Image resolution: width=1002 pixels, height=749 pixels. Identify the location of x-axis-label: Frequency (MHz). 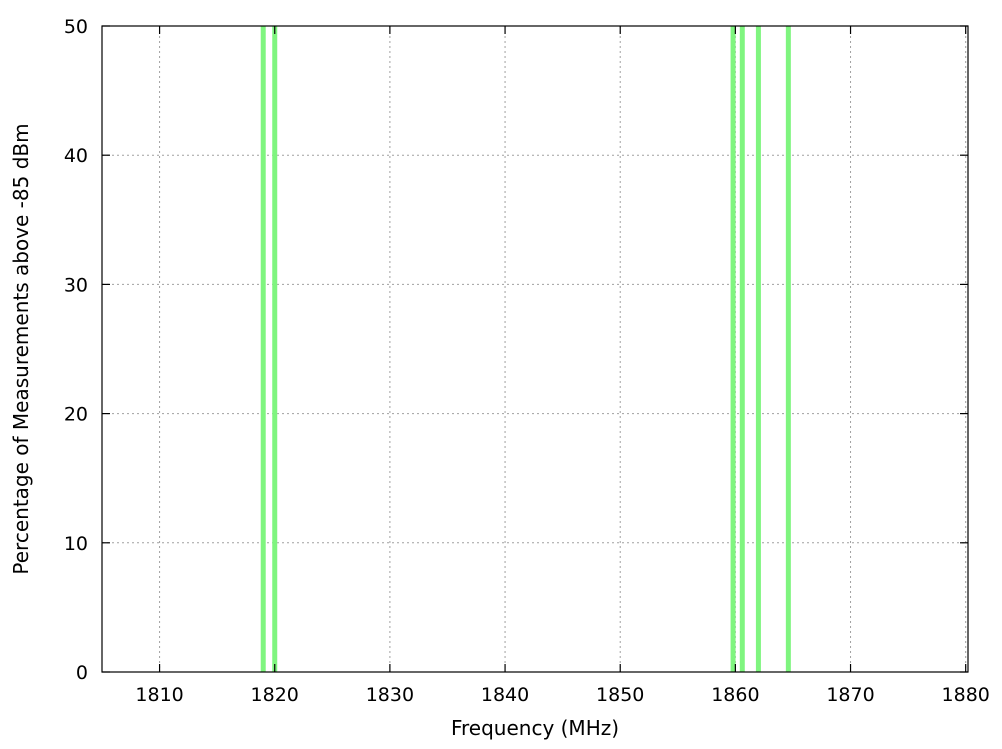
(535, 728).